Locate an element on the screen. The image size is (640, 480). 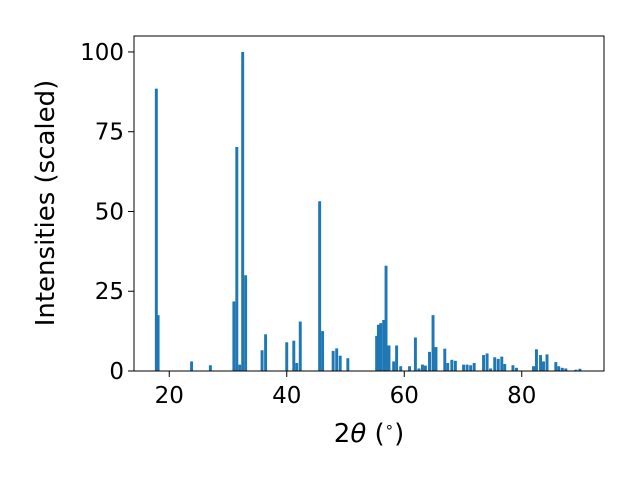
x-label-theta: θ is located at coordinates (358, 434).